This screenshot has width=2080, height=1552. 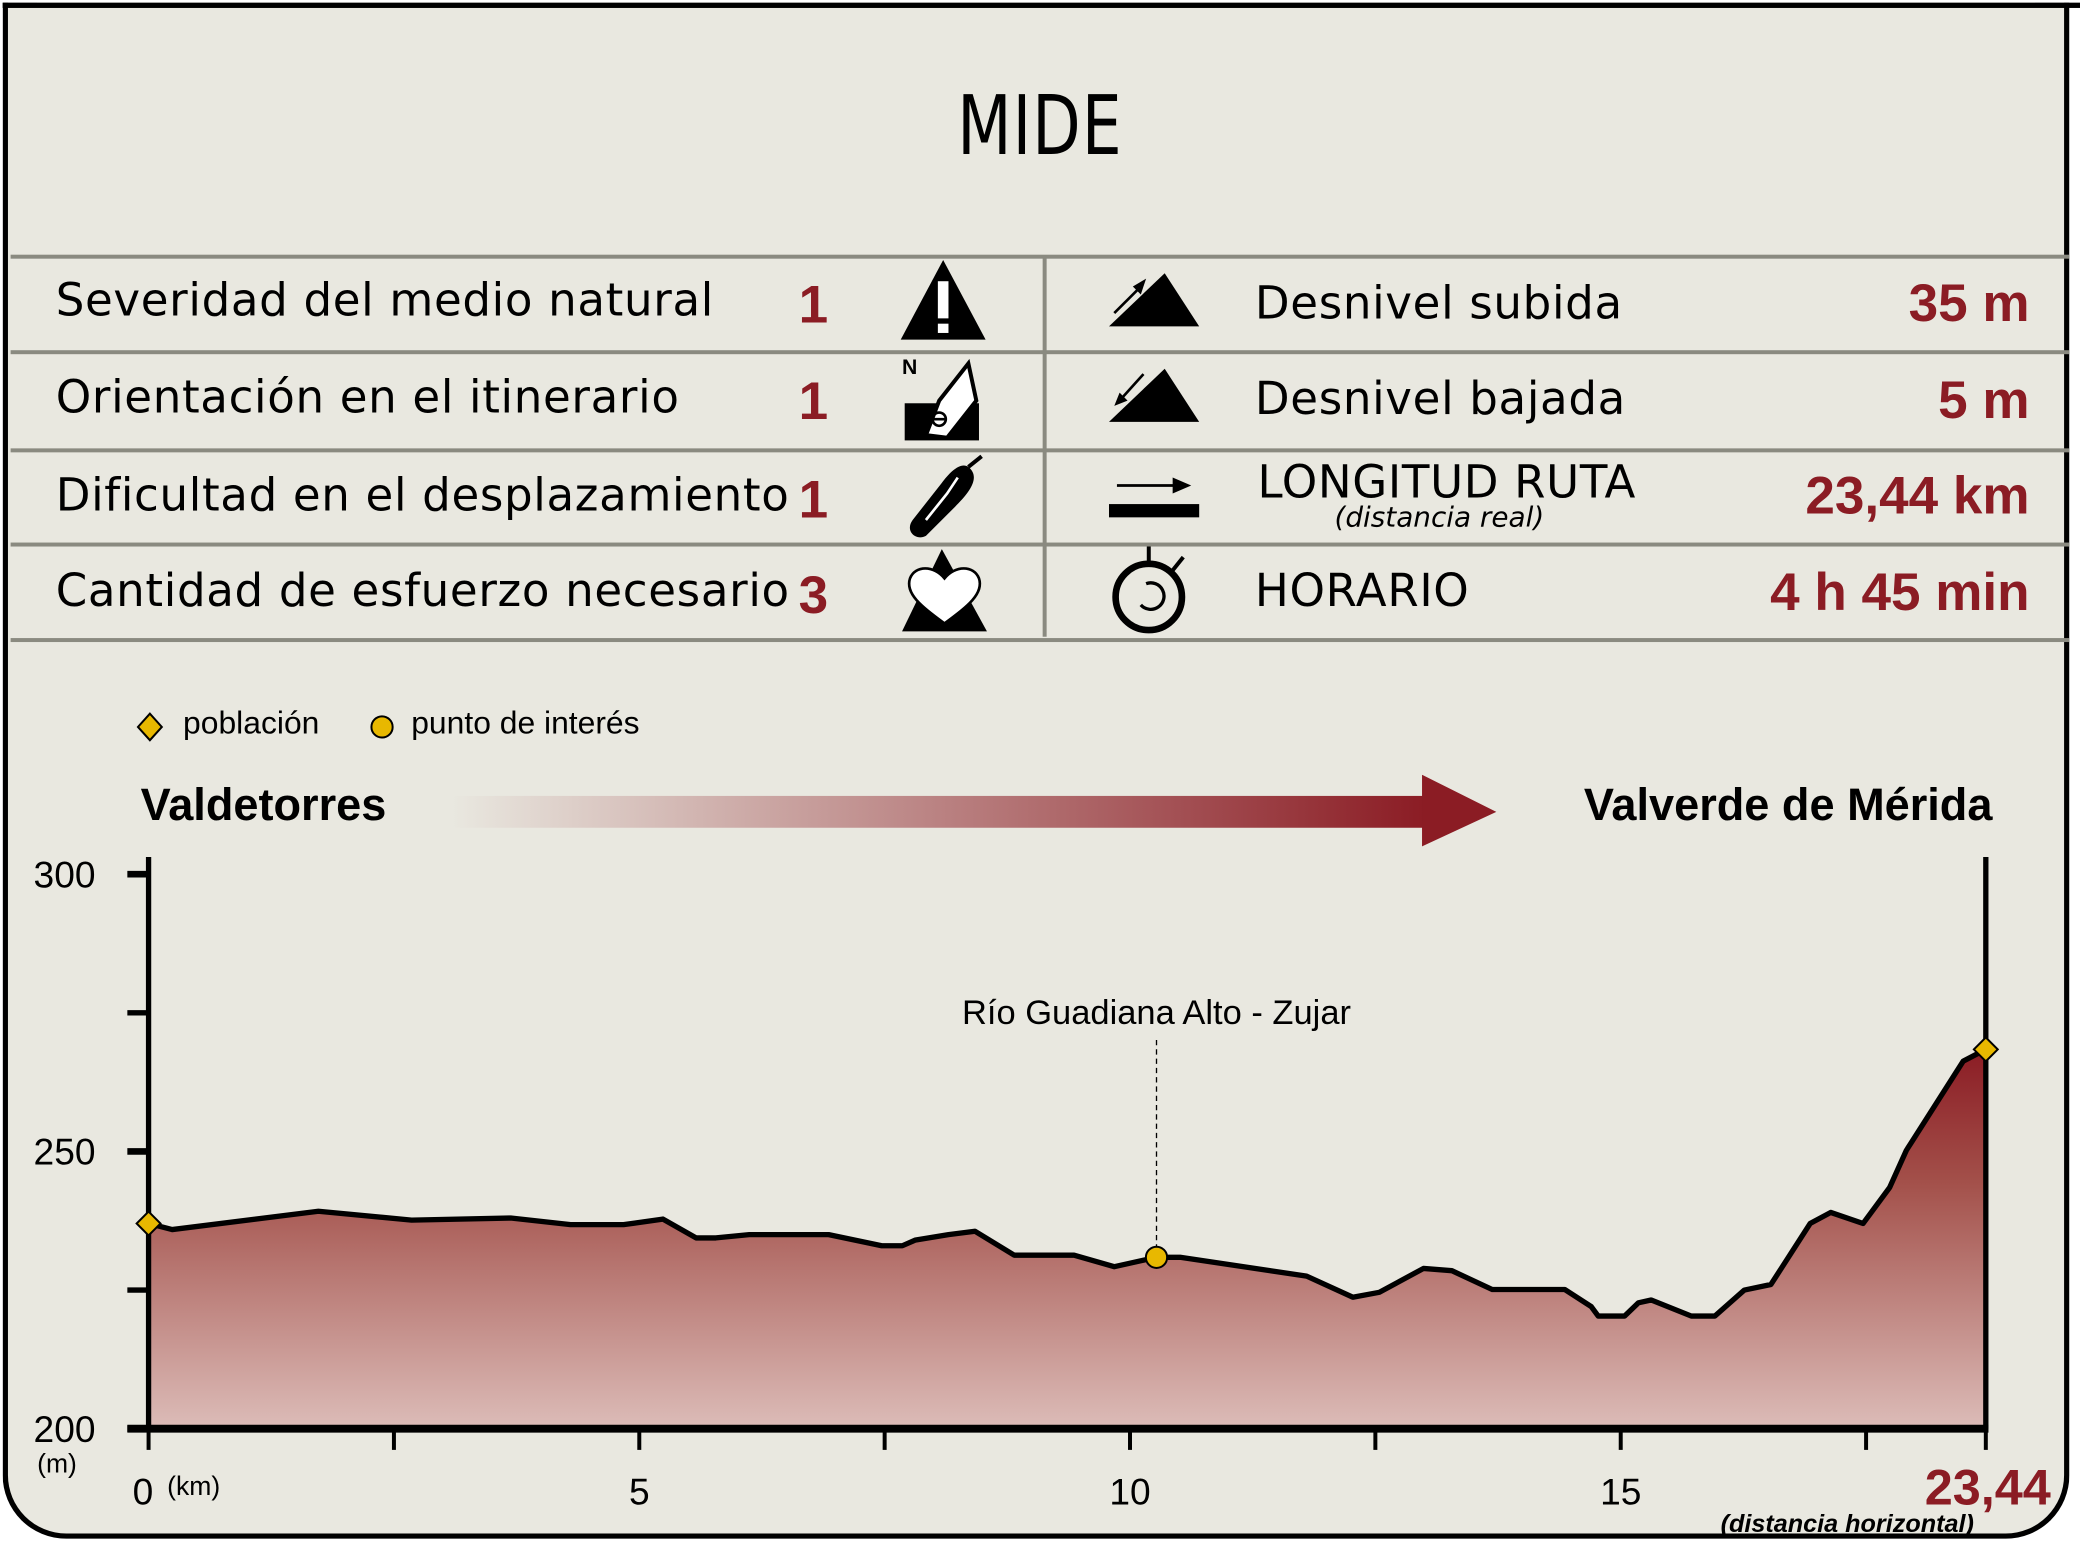 I want to click on stat-value-subida: 35 m, so click(x=1969, y=303).